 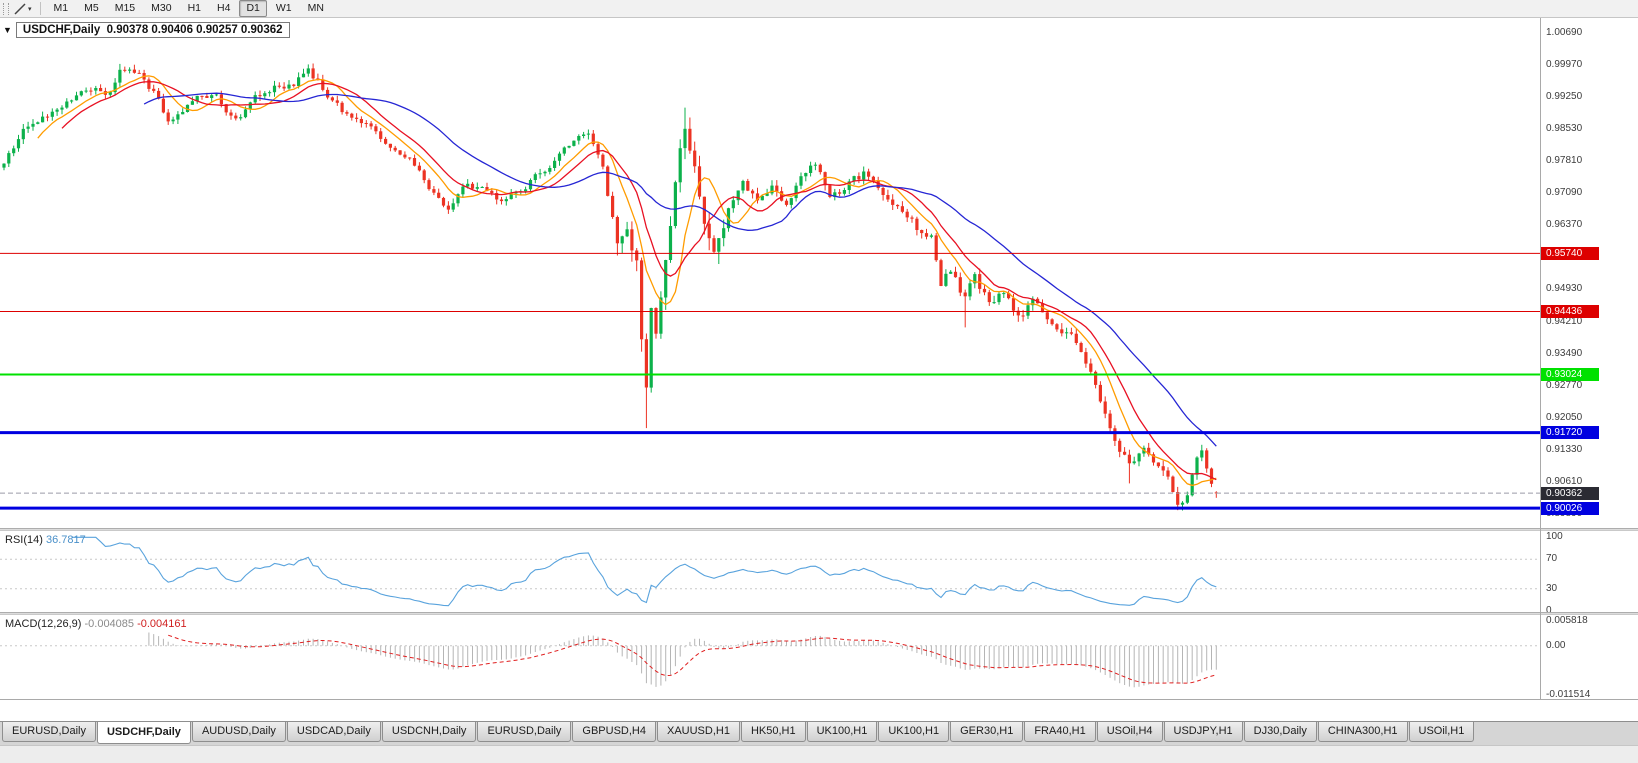 I want to click on hline-price-label: 0.95740, so click(x=1570, y=253).